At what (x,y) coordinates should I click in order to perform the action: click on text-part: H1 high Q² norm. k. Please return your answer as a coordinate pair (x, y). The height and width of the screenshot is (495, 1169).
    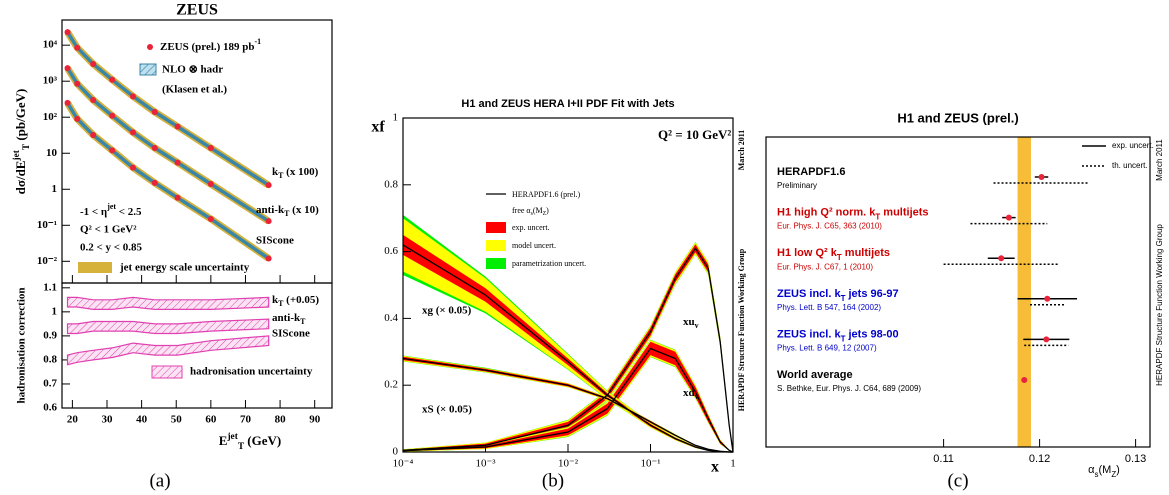
    Looking at the image, I should click on (826, 213).